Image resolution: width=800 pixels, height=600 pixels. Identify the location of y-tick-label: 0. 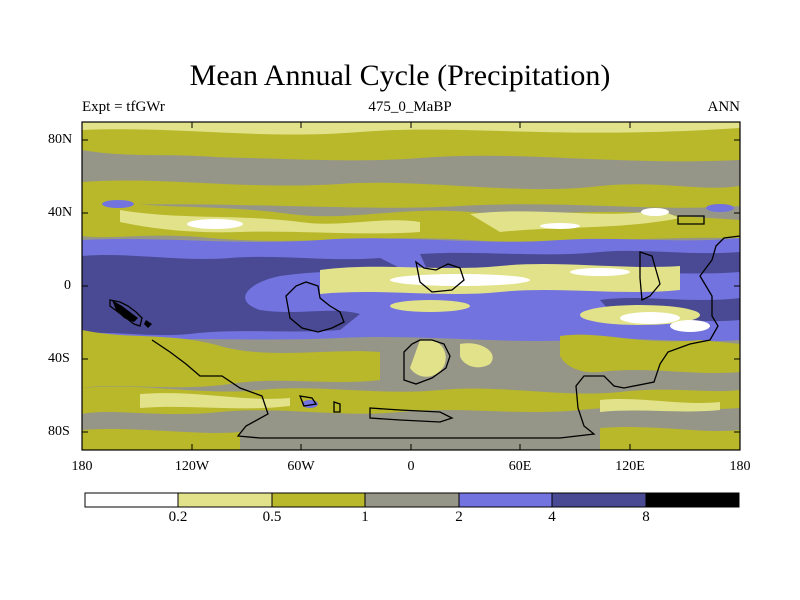
(67, 285).